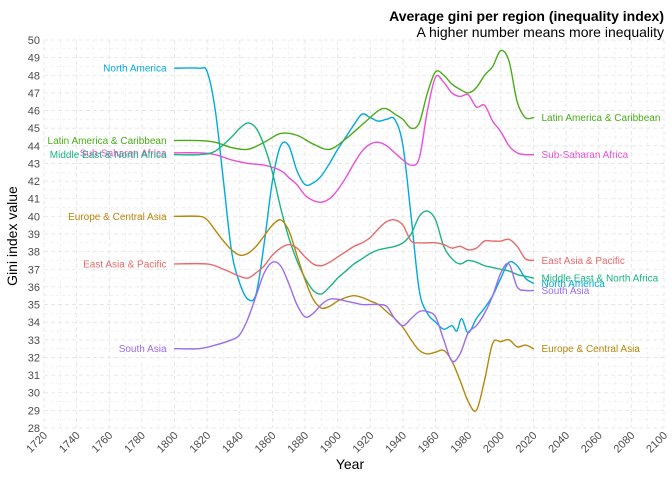 The width and height of the screenshot is (672, 480). What do you see at coordinates (135, 443) in the screenshot?
I see `x-tick-label: 1780` at bounding box center [135, 443].